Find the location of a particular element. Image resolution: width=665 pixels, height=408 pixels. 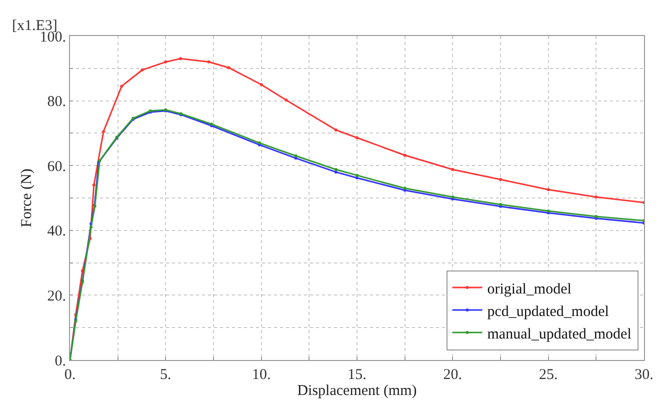

x-tick-label: 0. is located at coordinates (70, 375).